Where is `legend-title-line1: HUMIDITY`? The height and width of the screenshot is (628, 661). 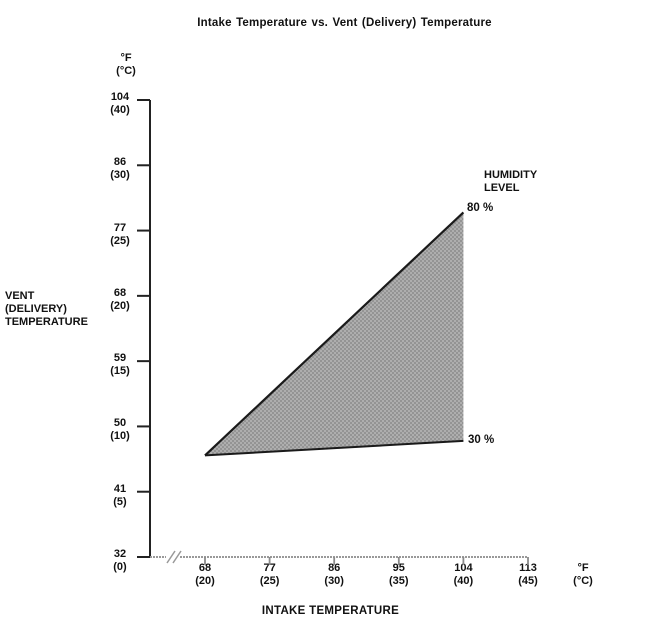 legend-title-line1: HUMIDITY is located at coordinates (511, 175).